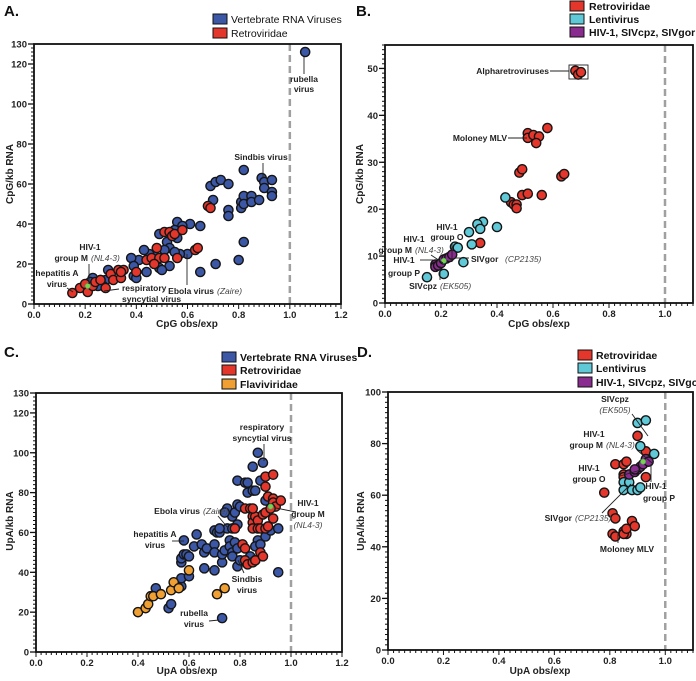  What do you see at coordinates (261, 438) in the screenshot?
I see `annotation-rsv: syncytial virus` at bounding box center [261, 438].